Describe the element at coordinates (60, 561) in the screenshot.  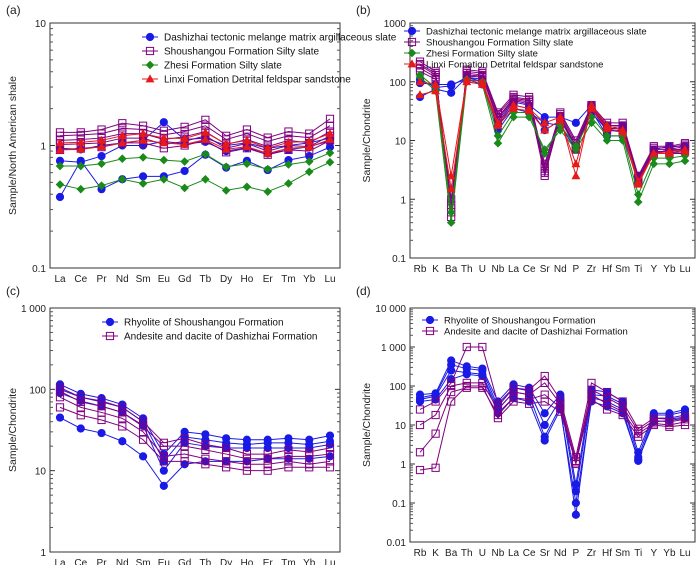
I see `x-tick-label: La` at that location.